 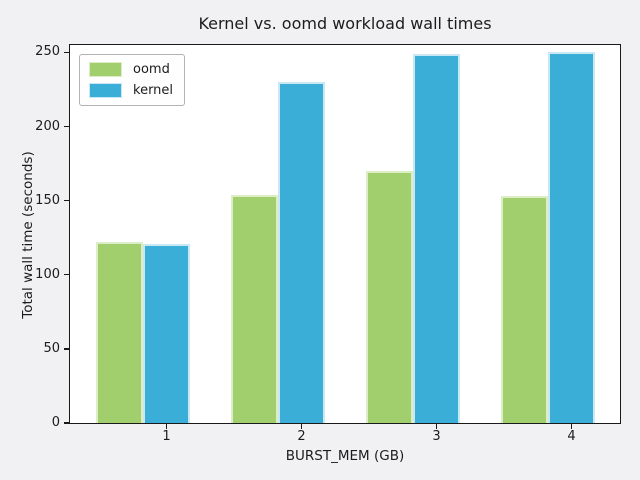 What do you see at coordinates (345, 456) in the screenshot?
I see `x-axis-label: BURST_MEM (GB)` at bounding box center [345, 456].